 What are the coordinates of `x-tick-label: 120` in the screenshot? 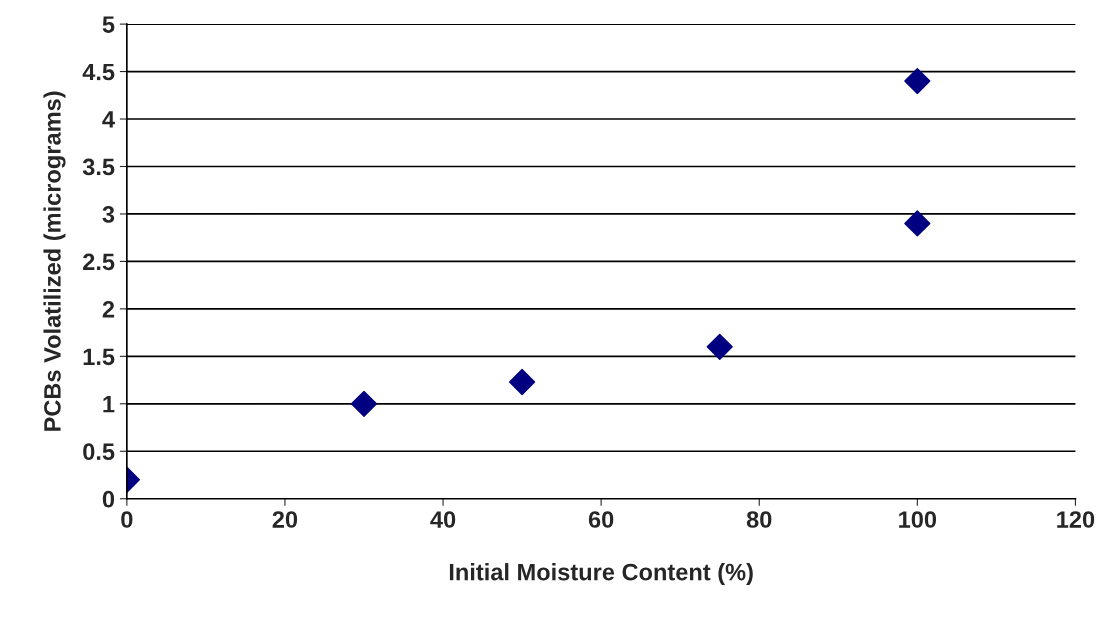 It's located at (1076, 519).